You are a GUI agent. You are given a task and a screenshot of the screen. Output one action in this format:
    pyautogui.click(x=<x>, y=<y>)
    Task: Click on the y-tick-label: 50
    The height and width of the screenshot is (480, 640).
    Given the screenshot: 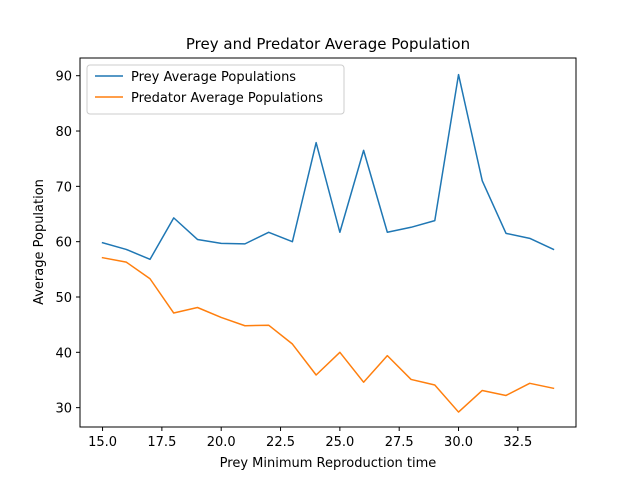 What is the action you would take?
    pyautogui.click(x=63, y=298)
    